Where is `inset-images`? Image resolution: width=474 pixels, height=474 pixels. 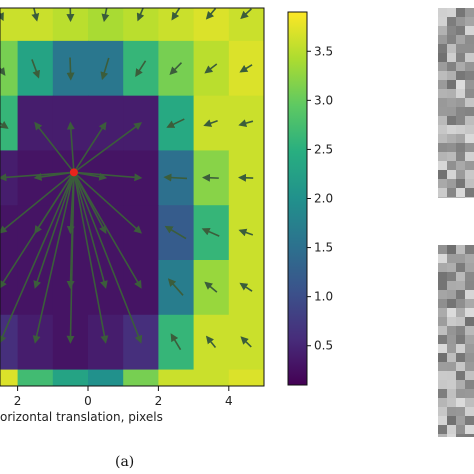 inset-images is located at coordinates (456, 222).